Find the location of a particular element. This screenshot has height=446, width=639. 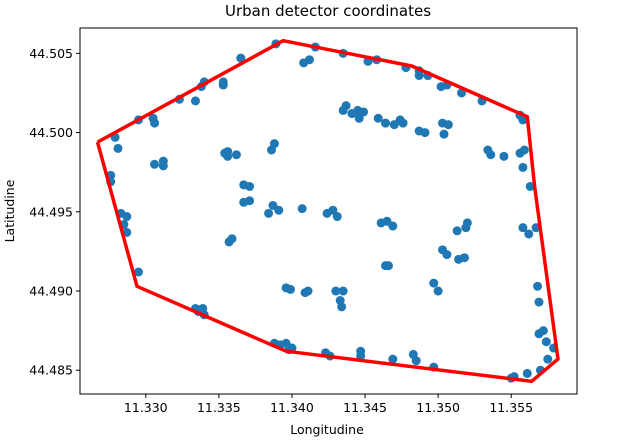

x-tick-label: 11.340 is located at coordinates (292, 407).